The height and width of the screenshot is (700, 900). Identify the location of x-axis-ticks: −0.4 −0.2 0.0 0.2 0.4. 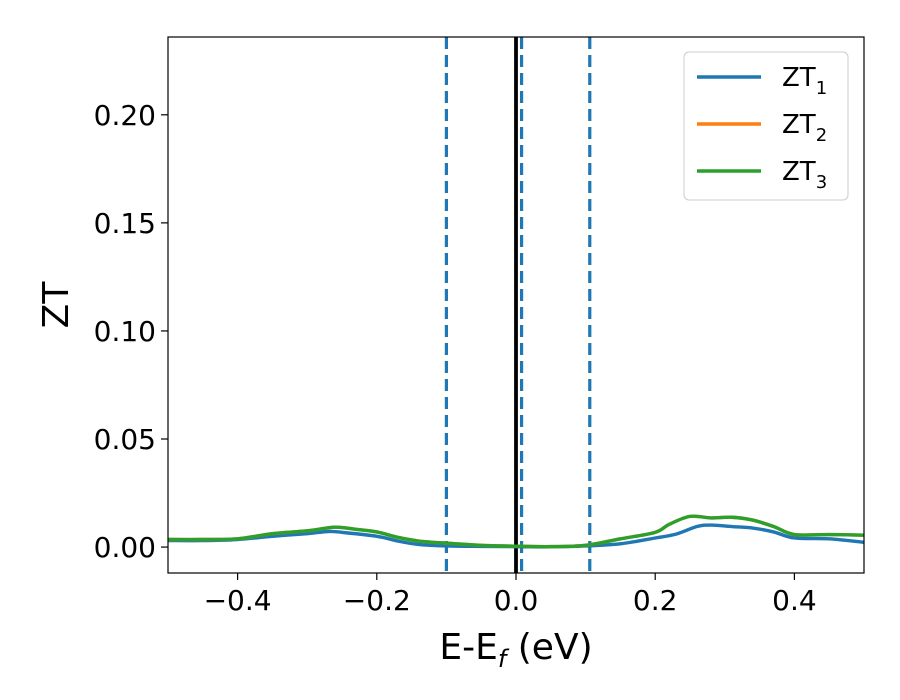
(510, 595).